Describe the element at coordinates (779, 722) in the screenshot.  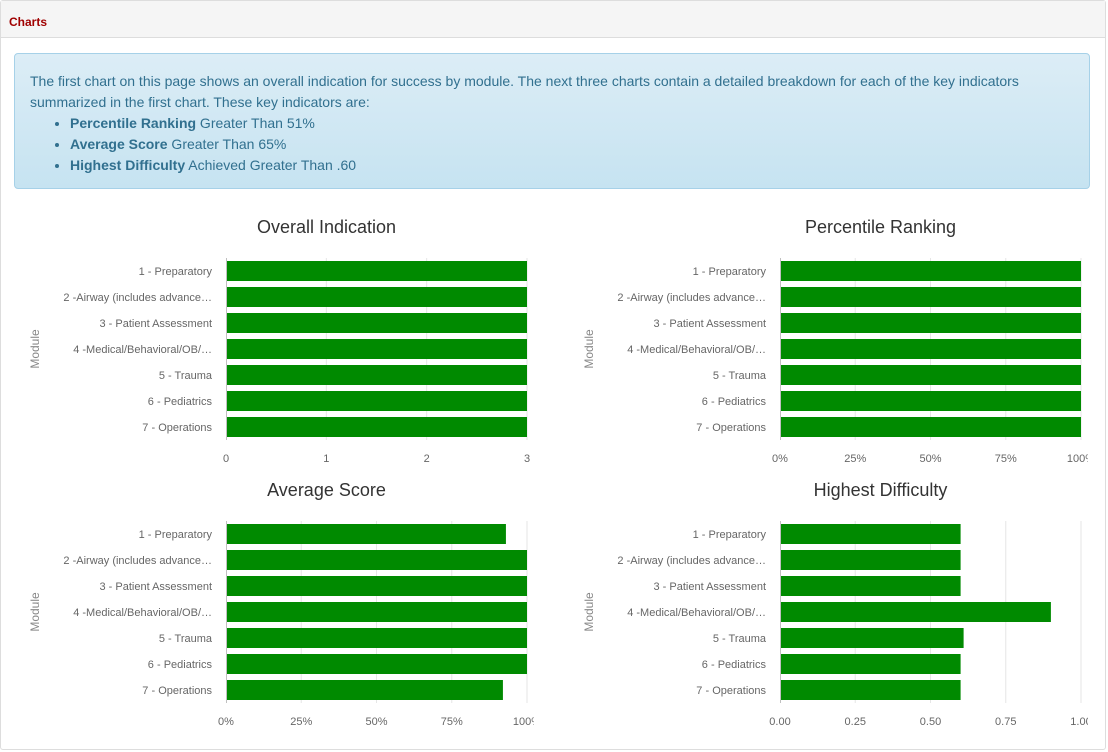
I see `tick-label: 0.00` at that location.